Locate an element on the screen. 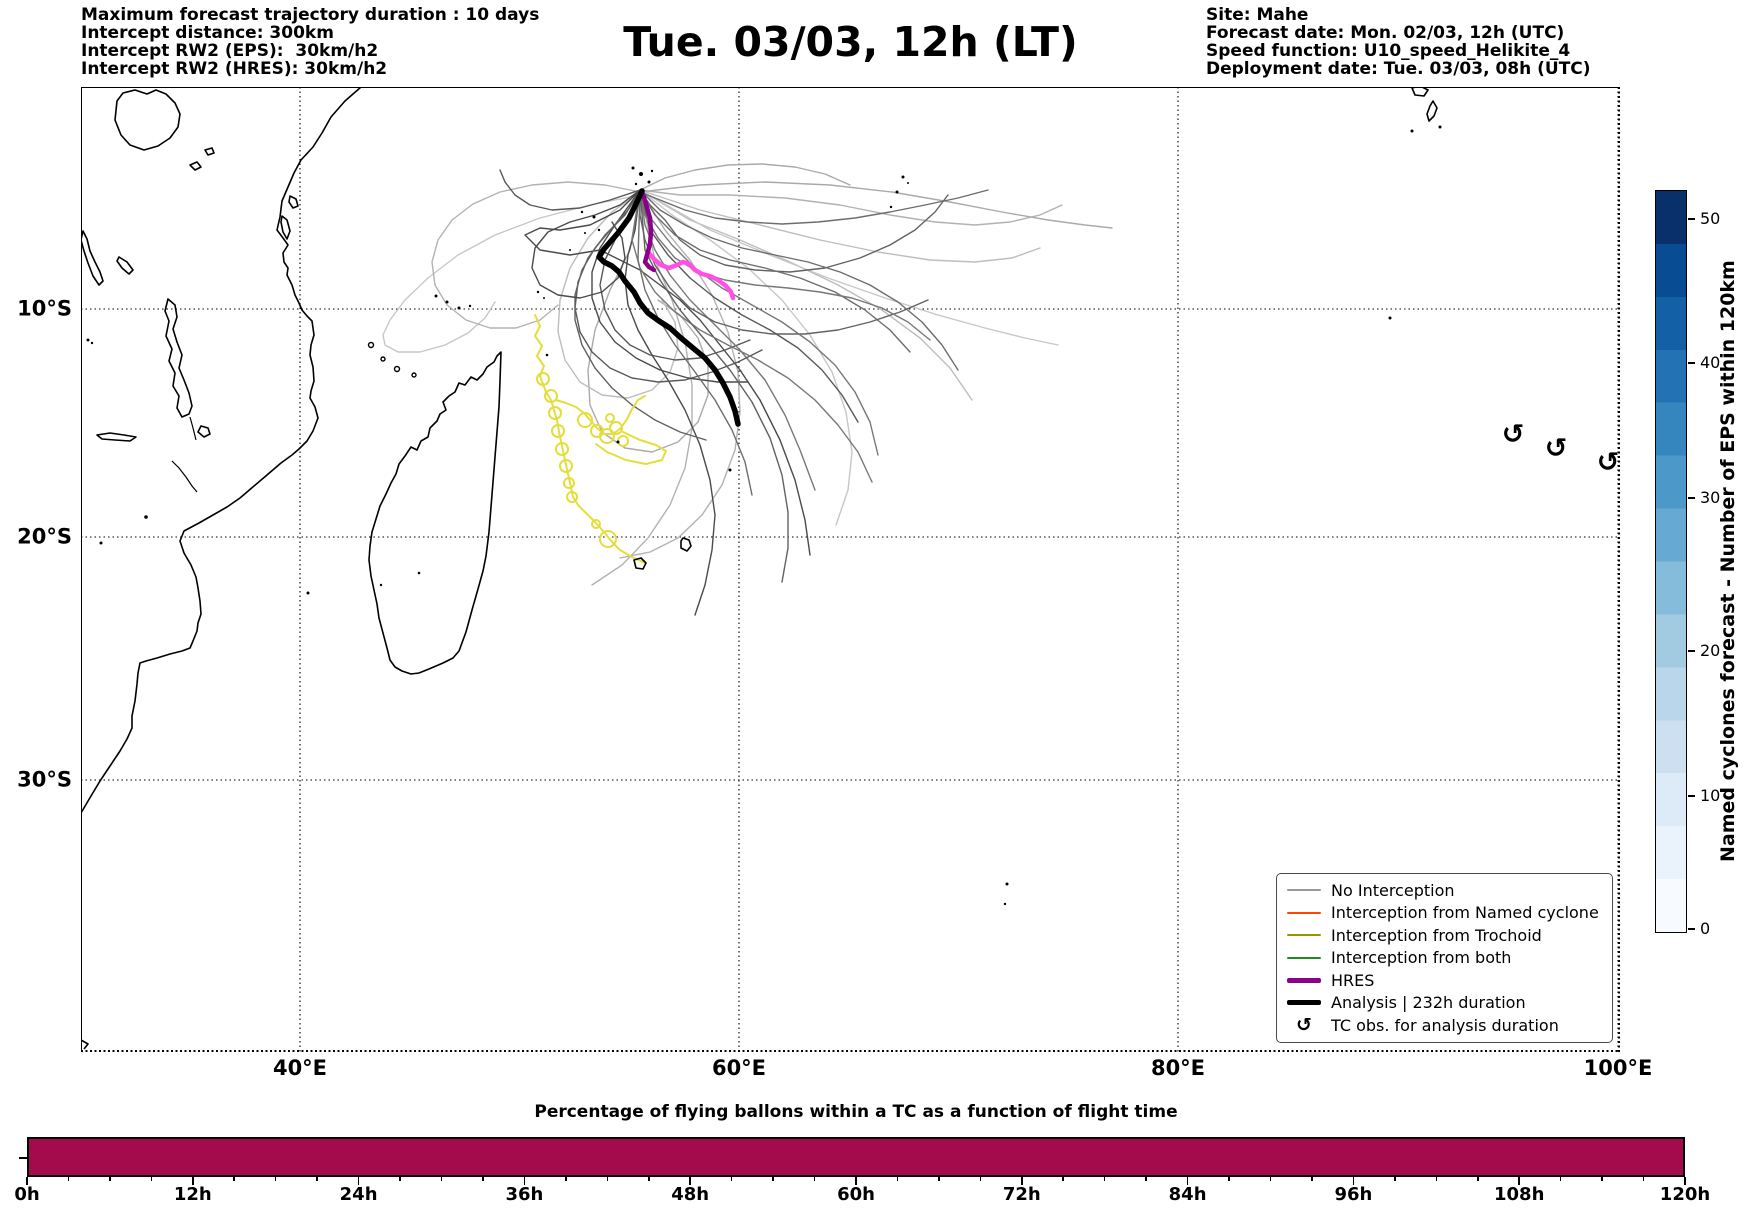 This screenshot has height=1213, width=1752. hres-track is located at coordinates (648, 230).